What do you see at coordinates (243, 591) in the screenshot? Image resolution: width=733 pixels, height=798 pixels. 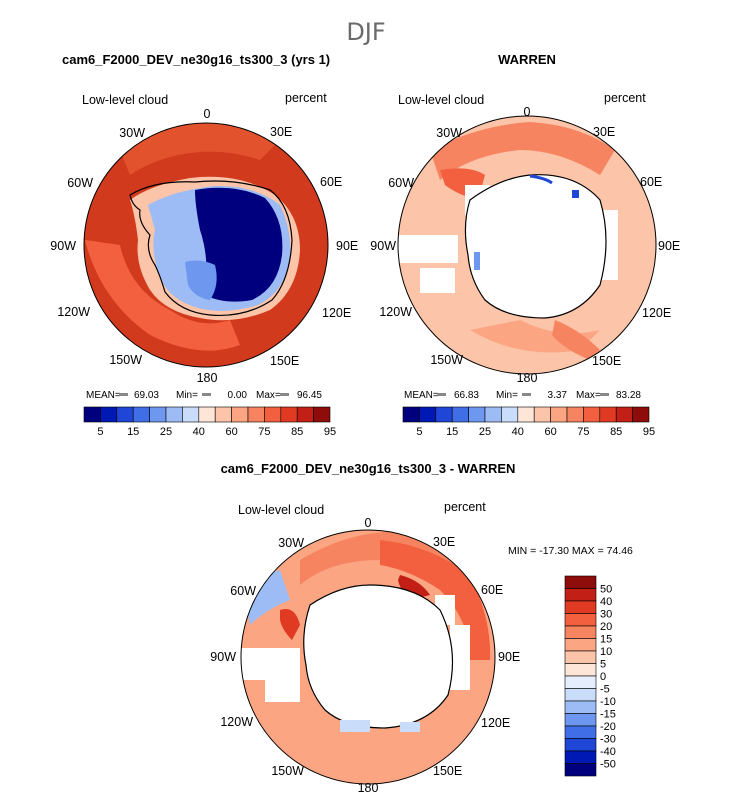 I see `lon-label: 60W` at bounding box center [243, 591].